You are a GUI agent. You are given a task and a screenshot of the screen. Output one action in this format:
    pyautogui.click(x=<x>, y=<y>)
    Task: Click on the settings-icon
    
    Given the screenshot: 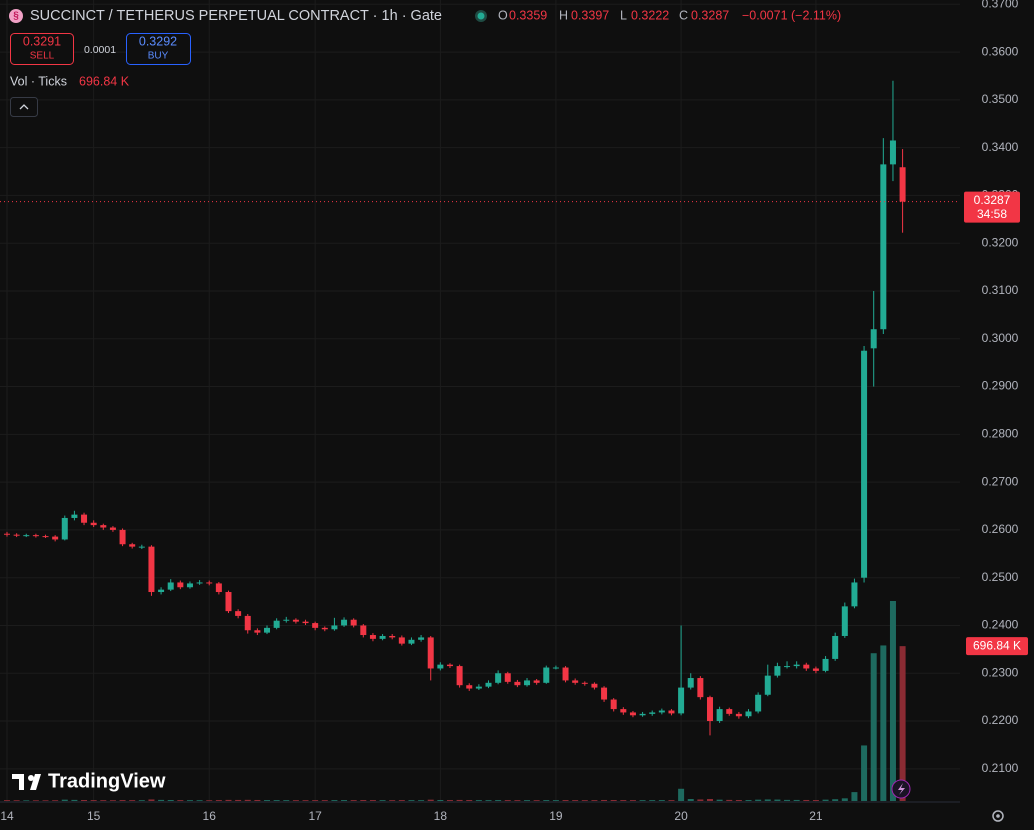 What is the action you would take?
    pyautogui.click(x=998, y=816)
    